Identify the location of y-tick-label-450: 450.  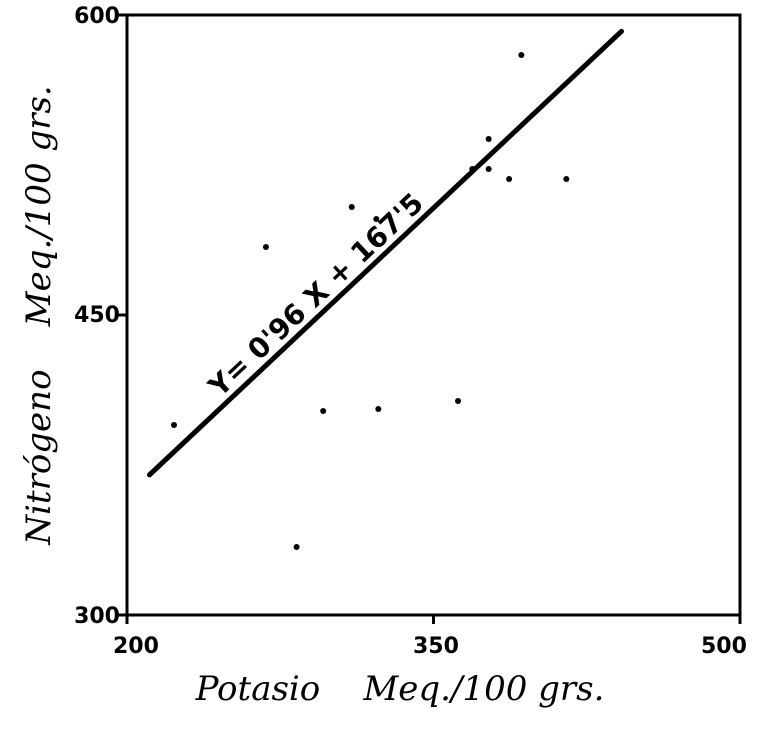
(97, 315).